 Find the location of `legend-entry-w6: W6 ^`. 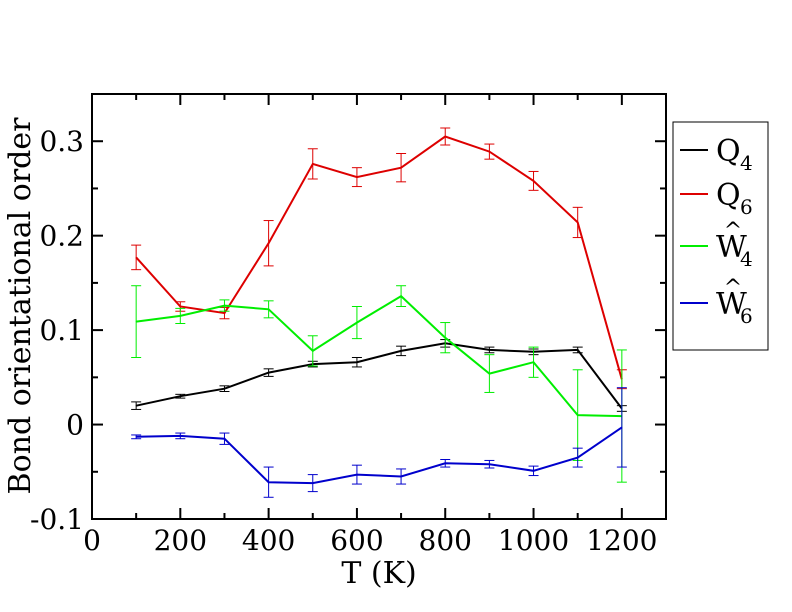

legend-entry-w6: W6 ^ is located at coordinates (716, 302).